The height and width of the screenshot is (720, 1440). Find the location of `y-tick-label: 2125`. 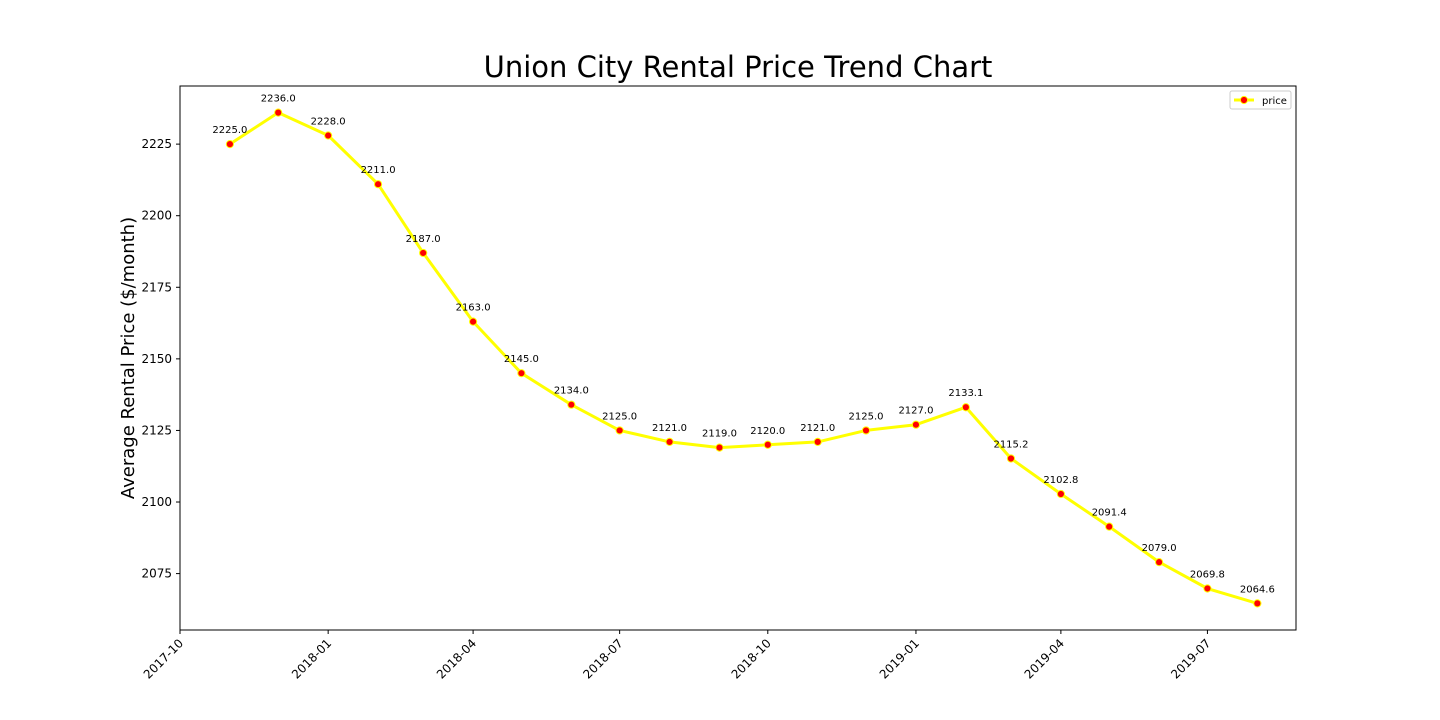

y-tick-label: 2125 is located at coordinates (156, 430).